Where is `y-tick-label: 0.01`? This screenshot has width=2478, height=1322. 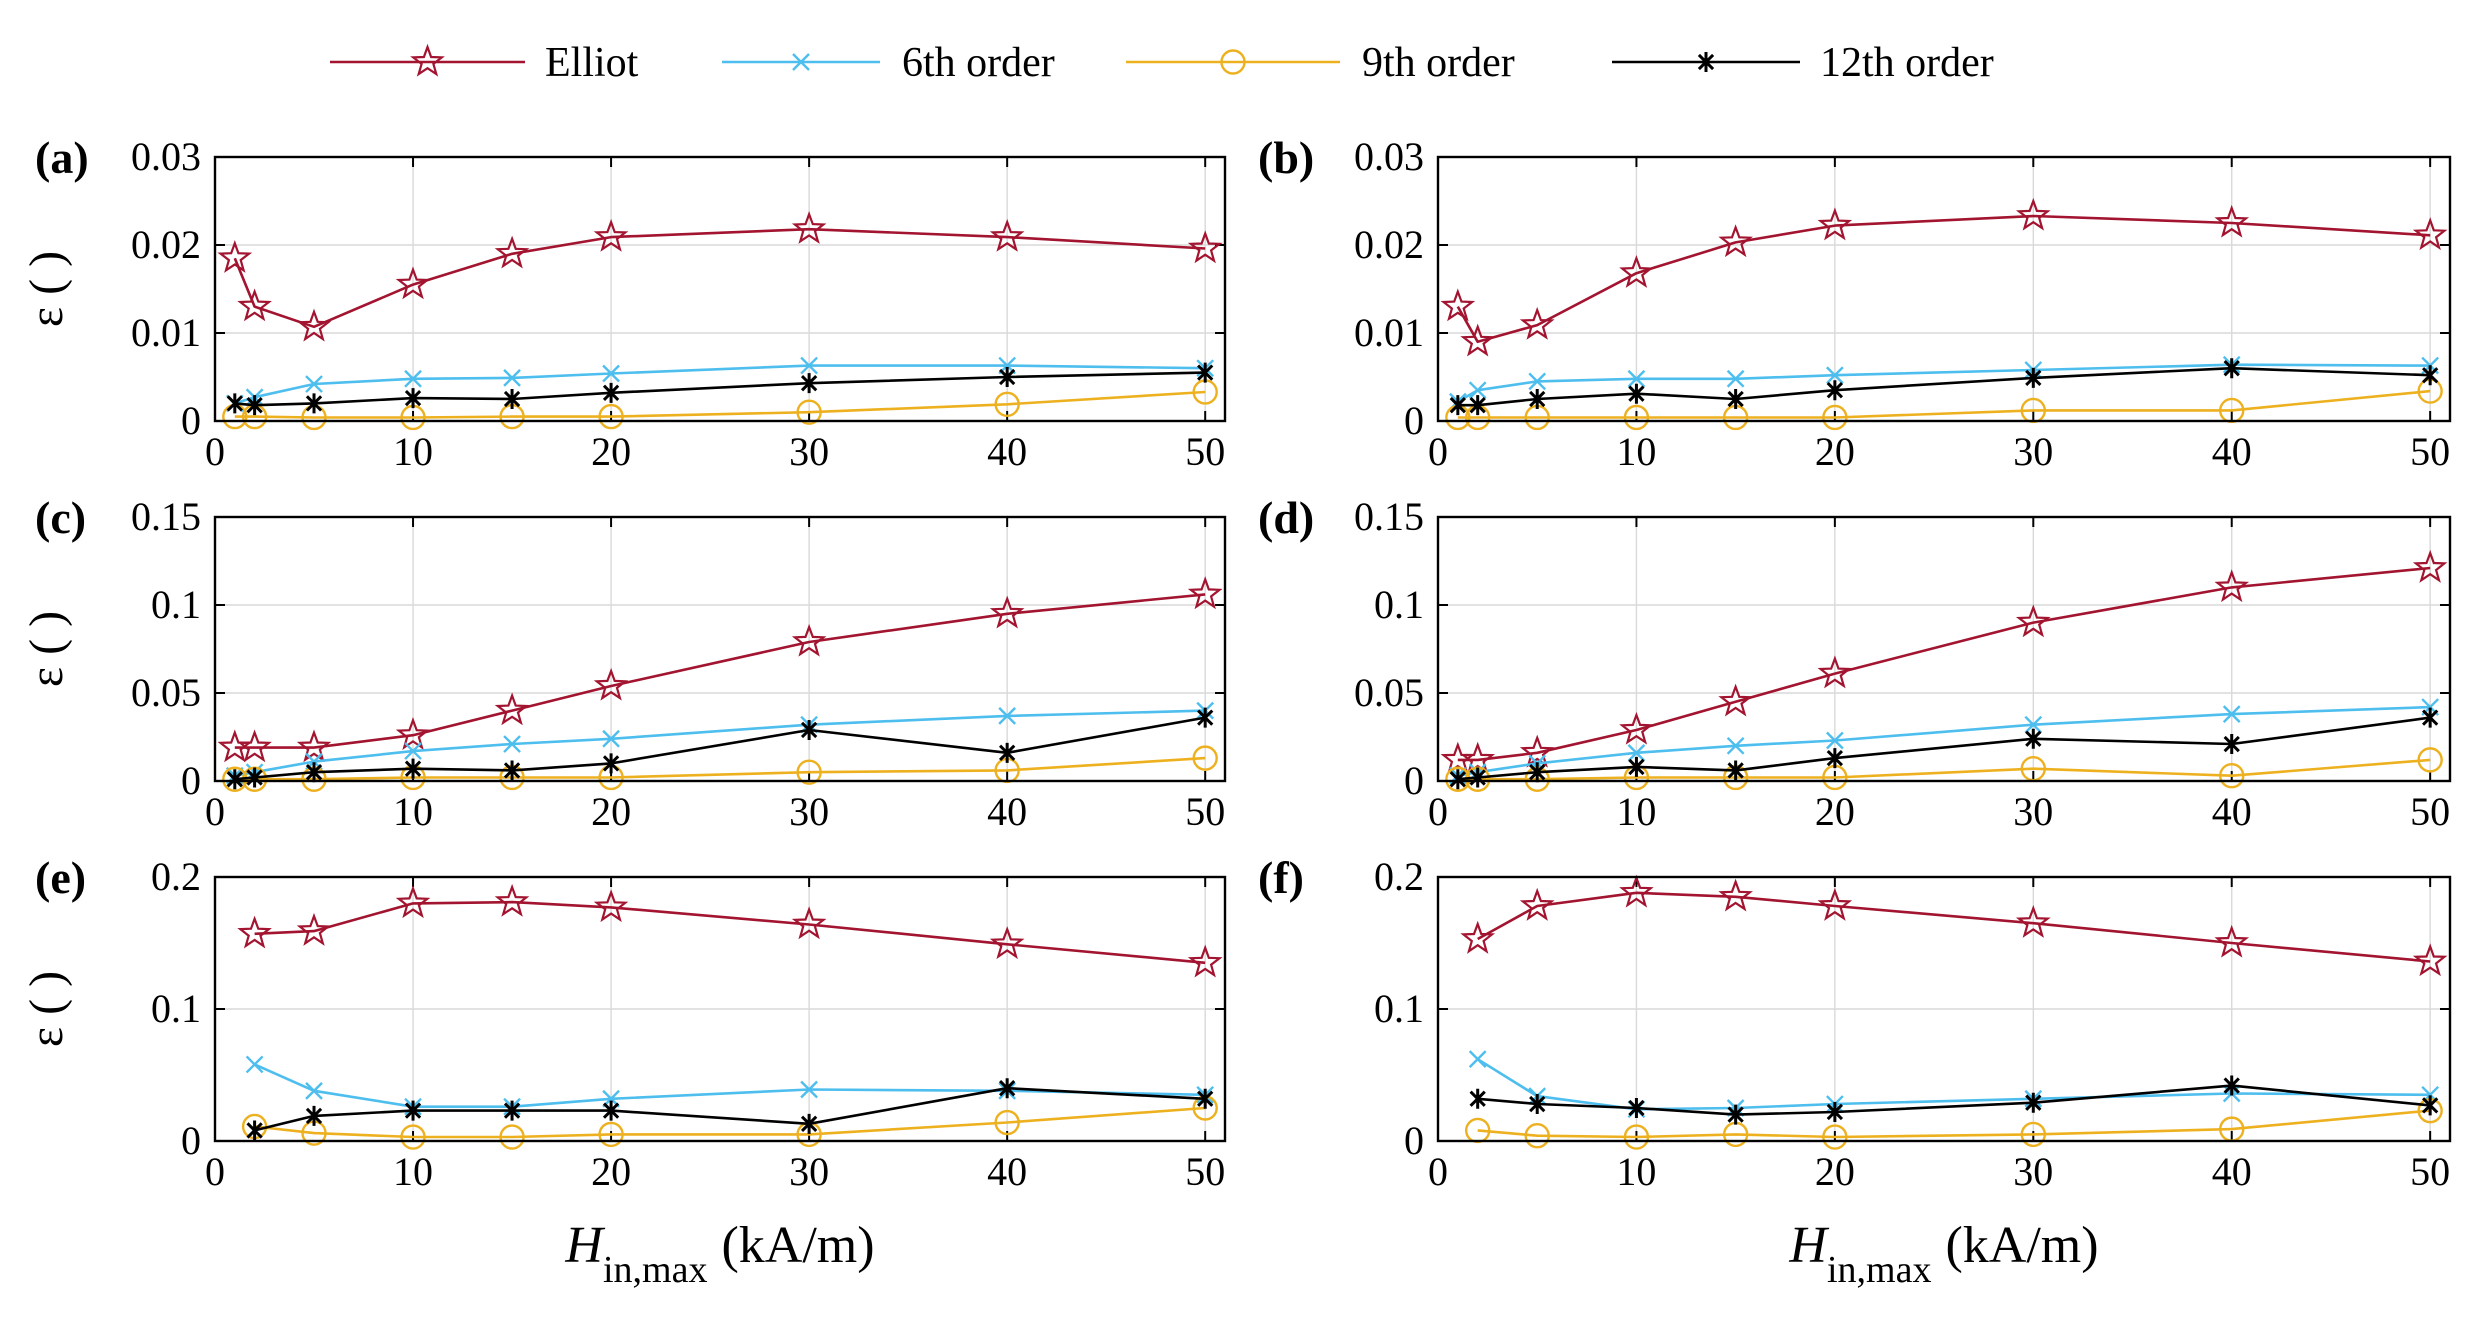
y-tick-label: 0.01 is located at coordinates (166, 332).